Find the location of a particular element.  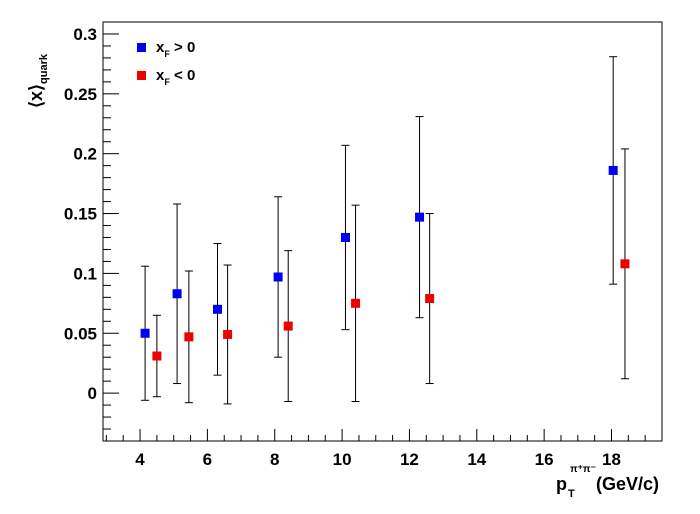

x-axis-title-sup: π⁺π⁻ is located at coordinates (583, 469).